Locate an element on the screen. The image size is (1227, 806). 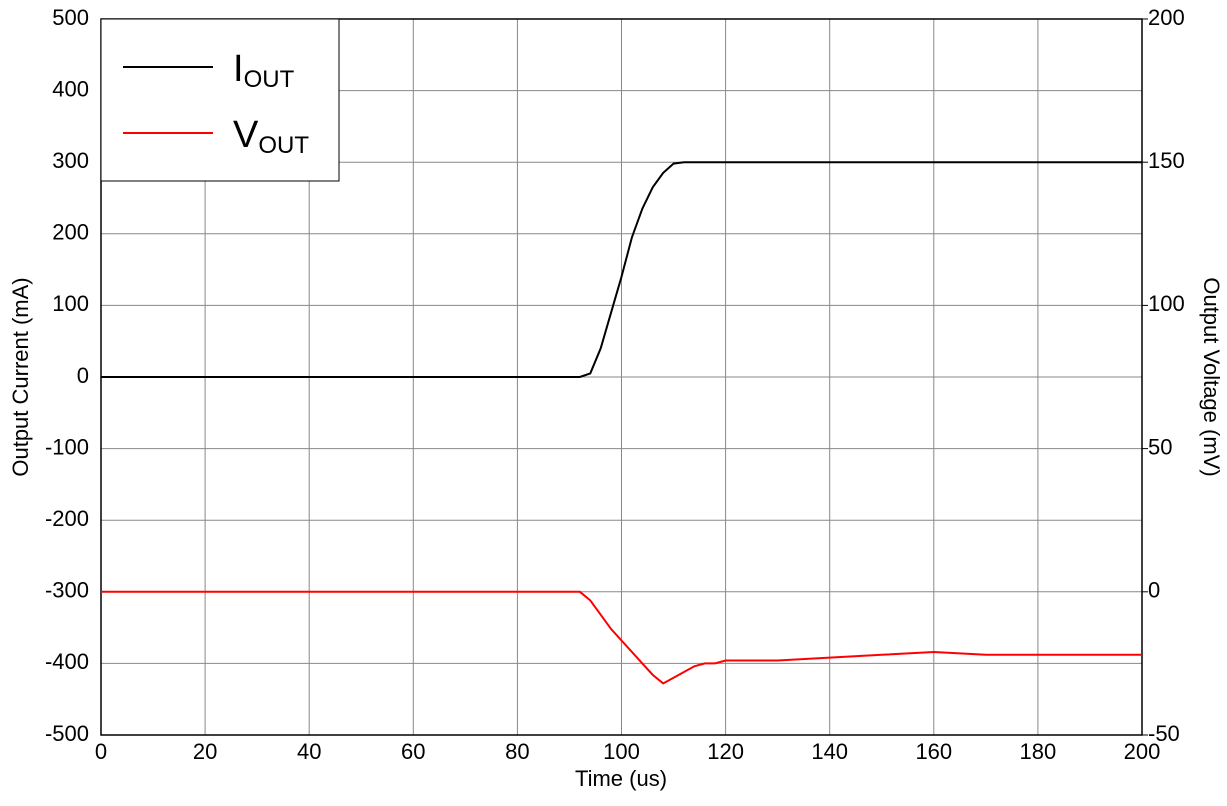
x-tick-label: 180 is located at coordinates (1038, 751).